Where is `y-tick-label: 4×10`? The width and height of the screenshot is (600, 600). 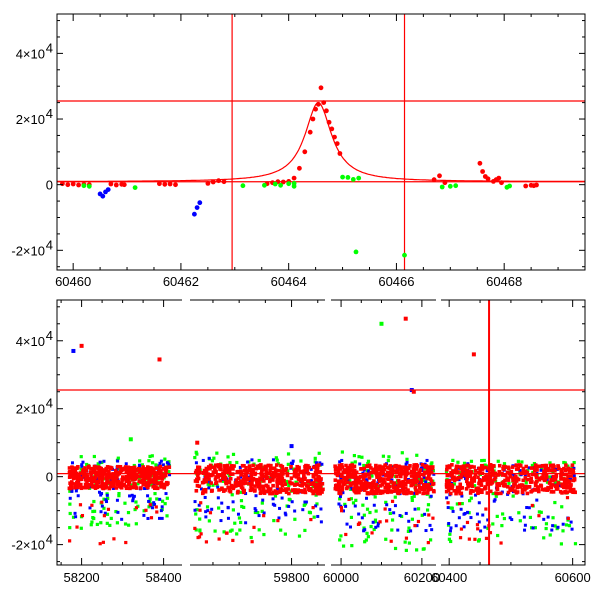 y-tick-label: 4×10 is located at coordinates (30, 341).